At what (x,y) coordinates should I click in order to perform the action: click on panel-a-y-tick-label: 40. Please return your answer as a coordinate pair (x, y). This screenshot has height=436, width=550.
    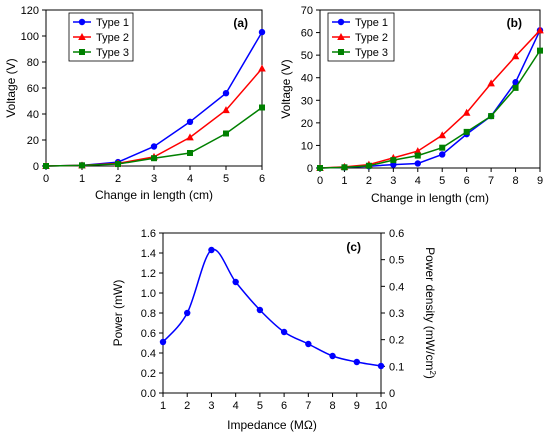
    Looking at the image, I should click on (33, 115).